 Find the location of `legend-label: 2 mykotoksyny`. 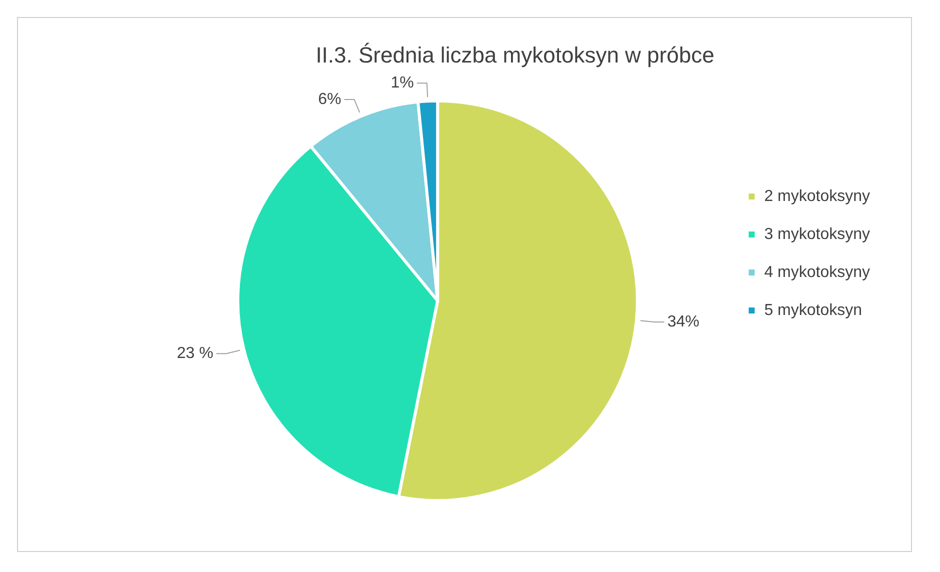

legend-label: 2 mykotoksyny is located at coordinates (817, 196).